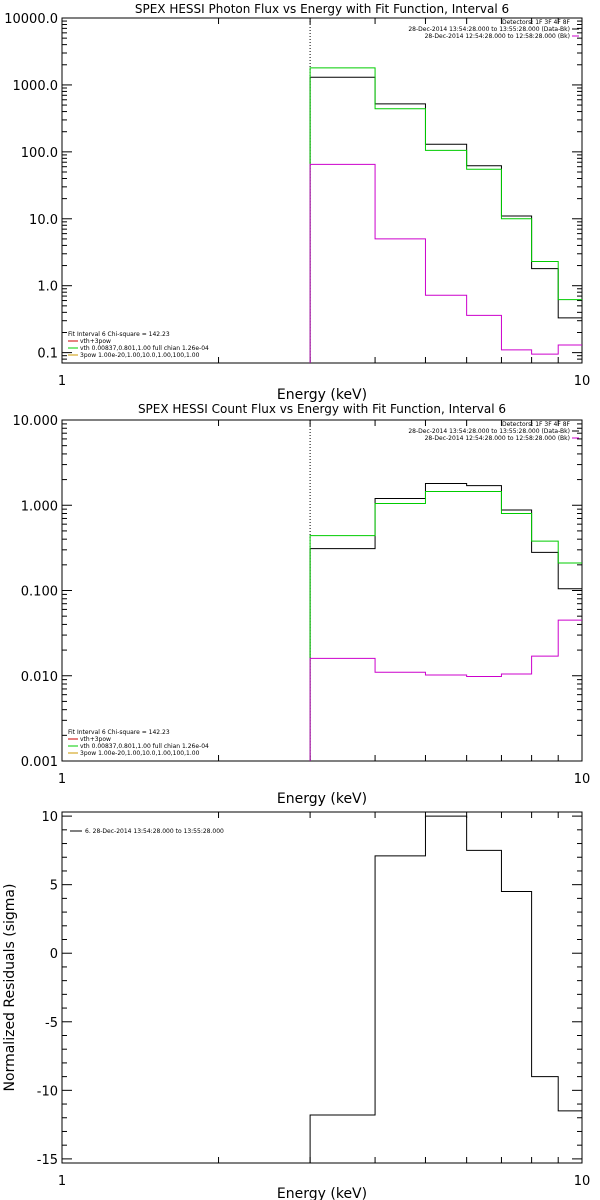  What do you see at coordinates (39, 153) in the screenshot?
I see `y-tick-label: 100.0` at bounding box center [39, 153].